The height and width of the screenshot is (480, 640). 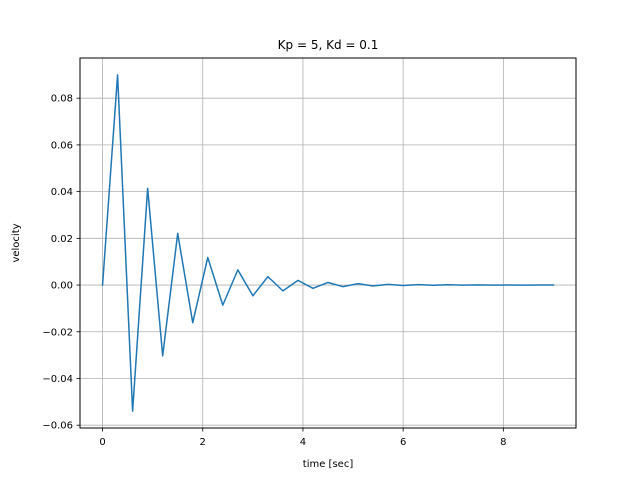 I want to click on y-tick-label: 0.08, so click(x=62, y=99).